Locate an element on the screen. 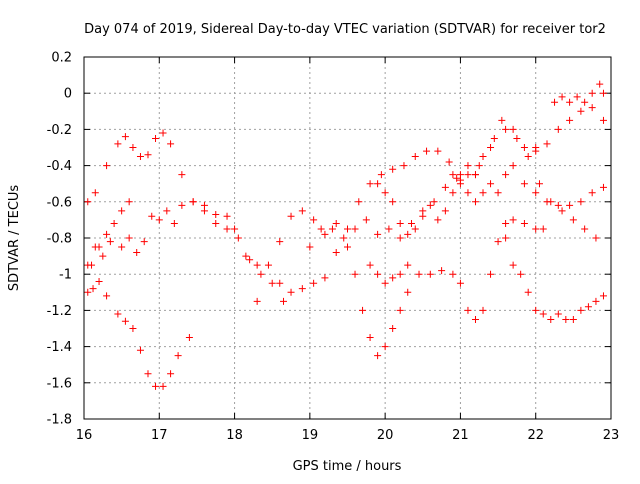  y-tick-label: 0.2 is located at coordinates (61, 58).